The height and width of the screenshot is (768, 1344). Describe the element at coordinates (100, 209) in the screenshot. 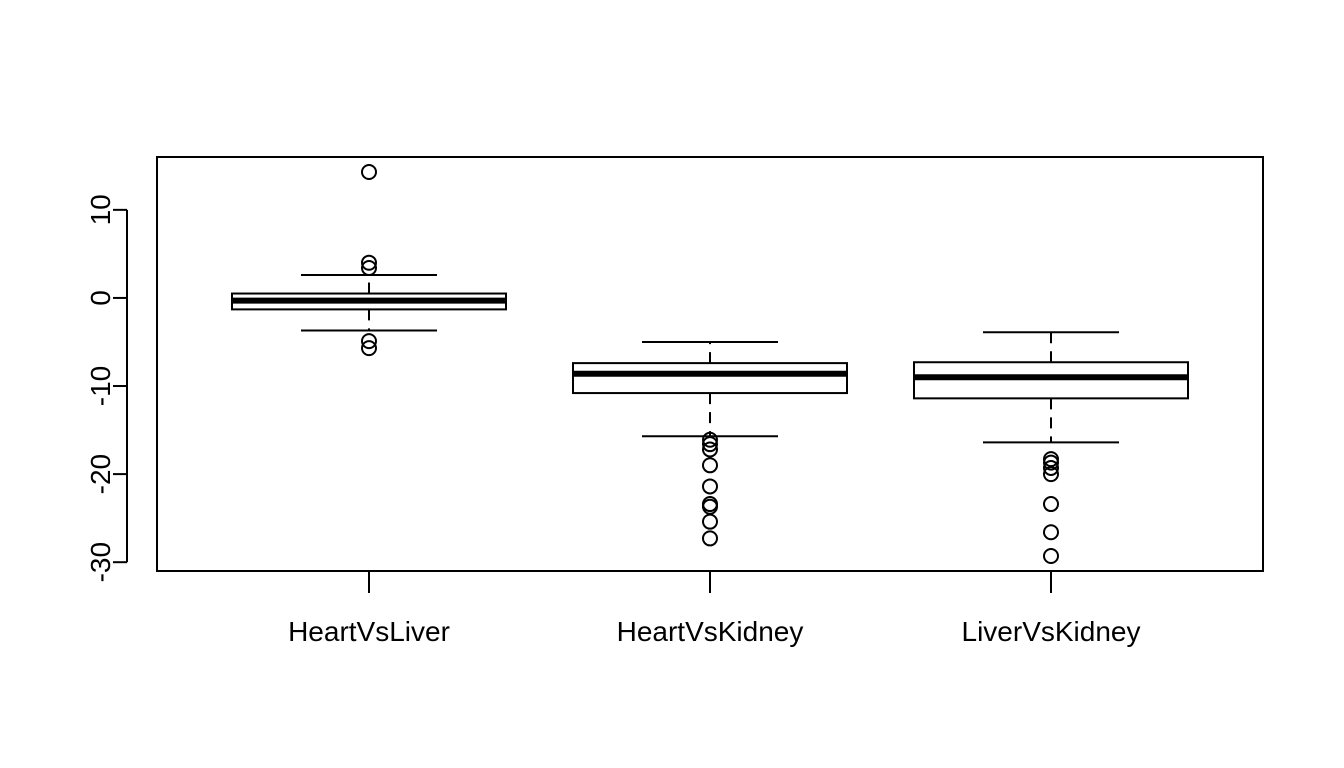

I see `y-tick-label: 10` at that location.